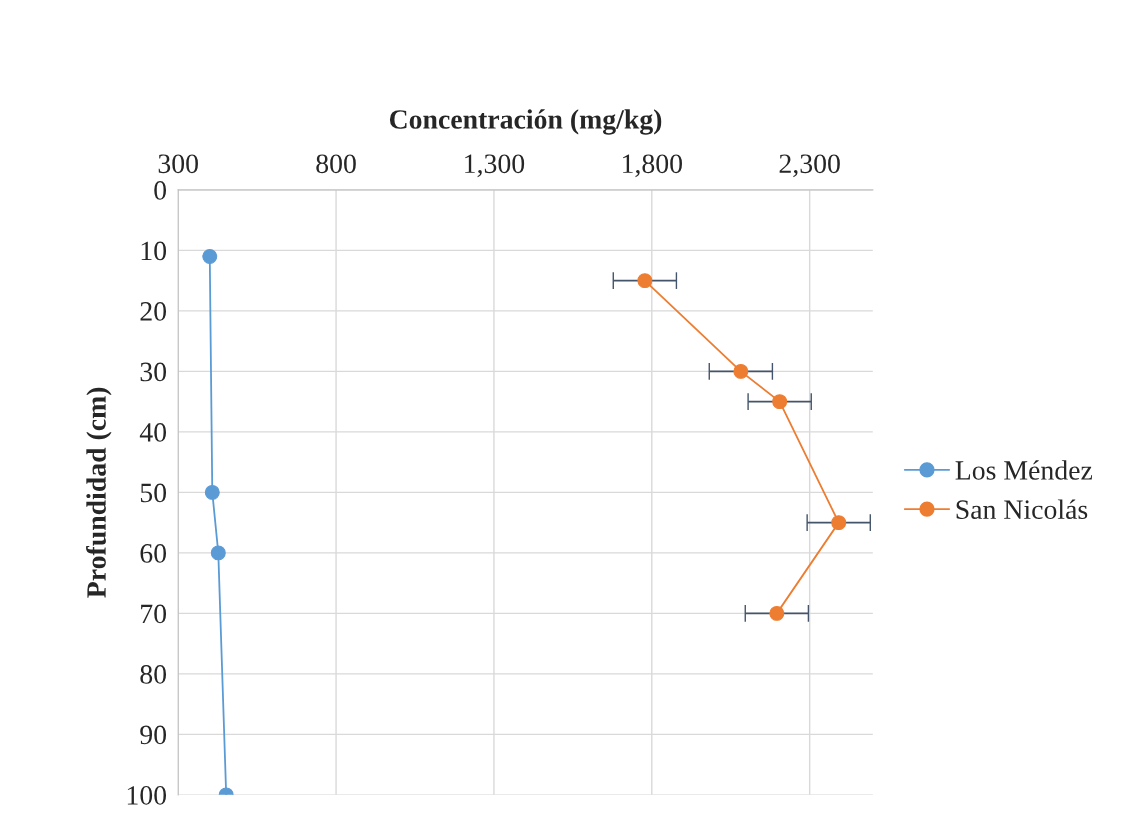 Image resolution: width=1135 pixels, height=822 pixels. What do you see at coordinates (154, 614) in the screenshot?
I see `y-tick-label: 70` at bounding box center [154, 614].